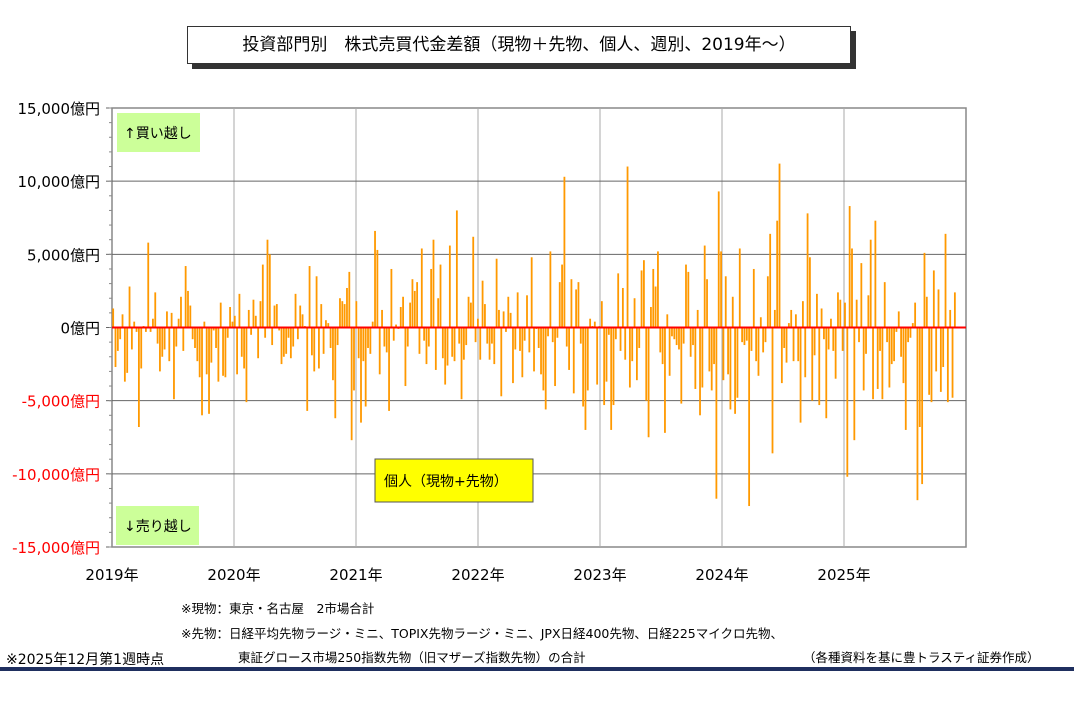  I want to click on note-source: （各種資料を基に豊トラスティ証券作成）, so click(921, 657).